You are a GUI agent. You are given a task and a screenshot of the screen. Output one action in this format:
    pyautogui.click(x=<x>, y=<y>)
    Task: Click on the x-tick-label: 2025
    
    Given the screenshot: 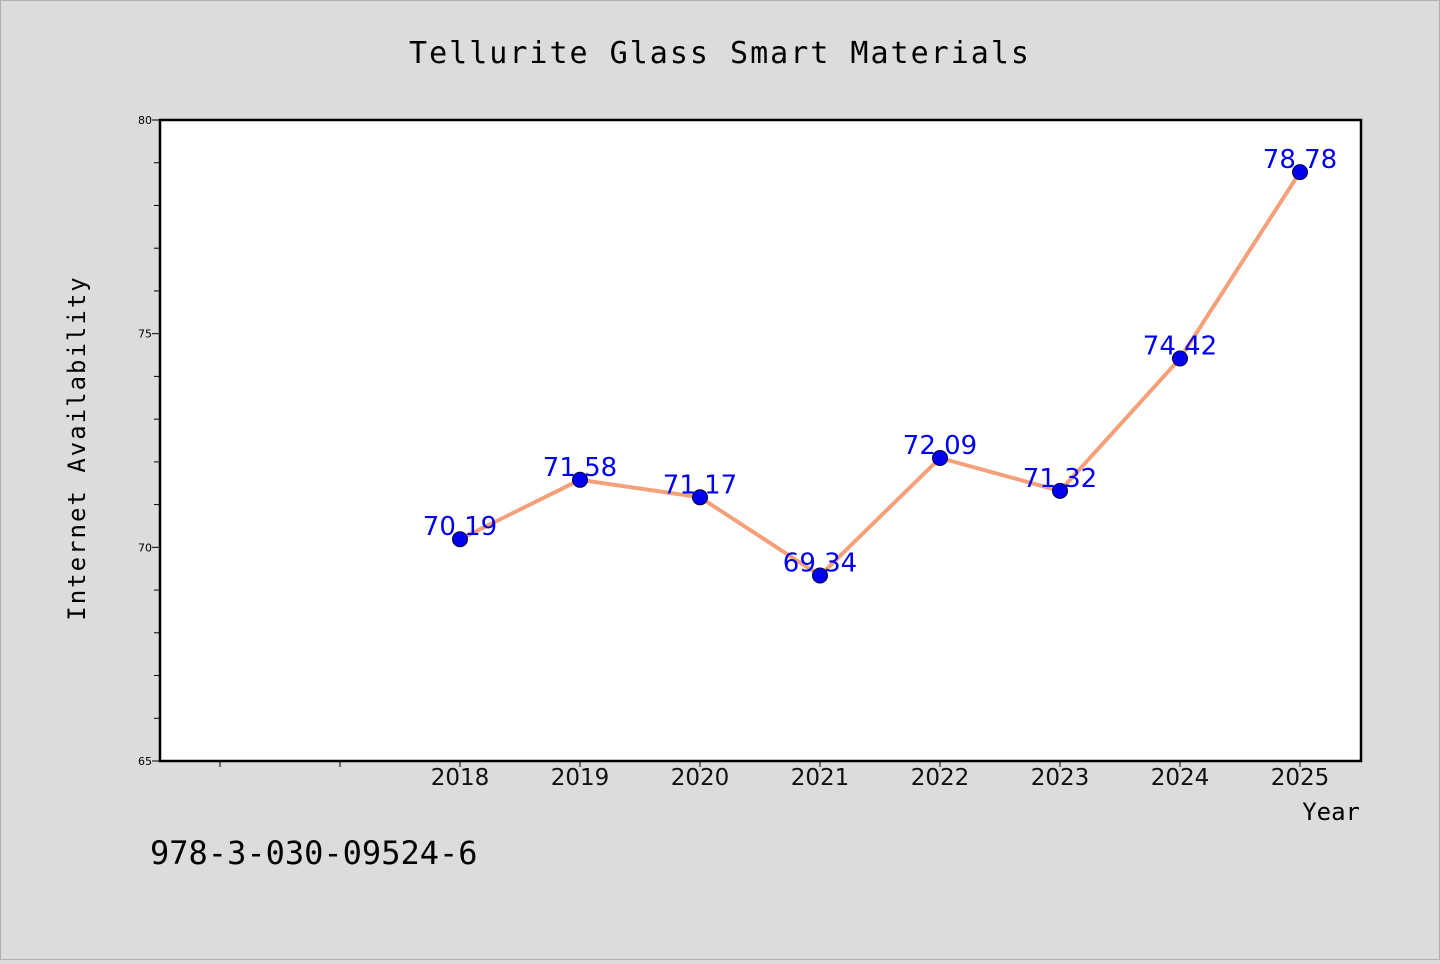 What is the action you would take?
    pyautogui.click(x=1300, y=778)
    